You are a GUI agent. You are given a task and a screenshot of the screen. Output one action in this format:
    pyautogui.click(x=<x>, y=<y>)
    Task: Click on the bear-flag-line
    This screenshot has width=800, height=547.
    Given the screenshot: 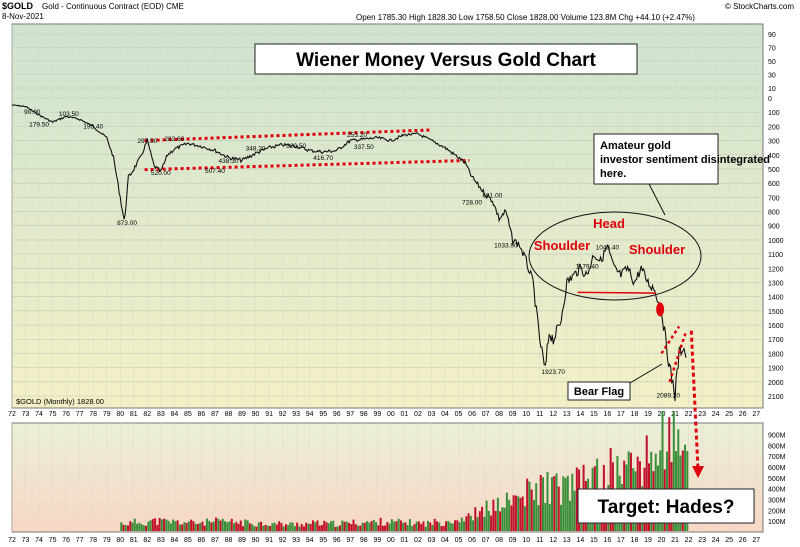 What is the action you would take?
    pyautogui.click(x=670, y=340)
    